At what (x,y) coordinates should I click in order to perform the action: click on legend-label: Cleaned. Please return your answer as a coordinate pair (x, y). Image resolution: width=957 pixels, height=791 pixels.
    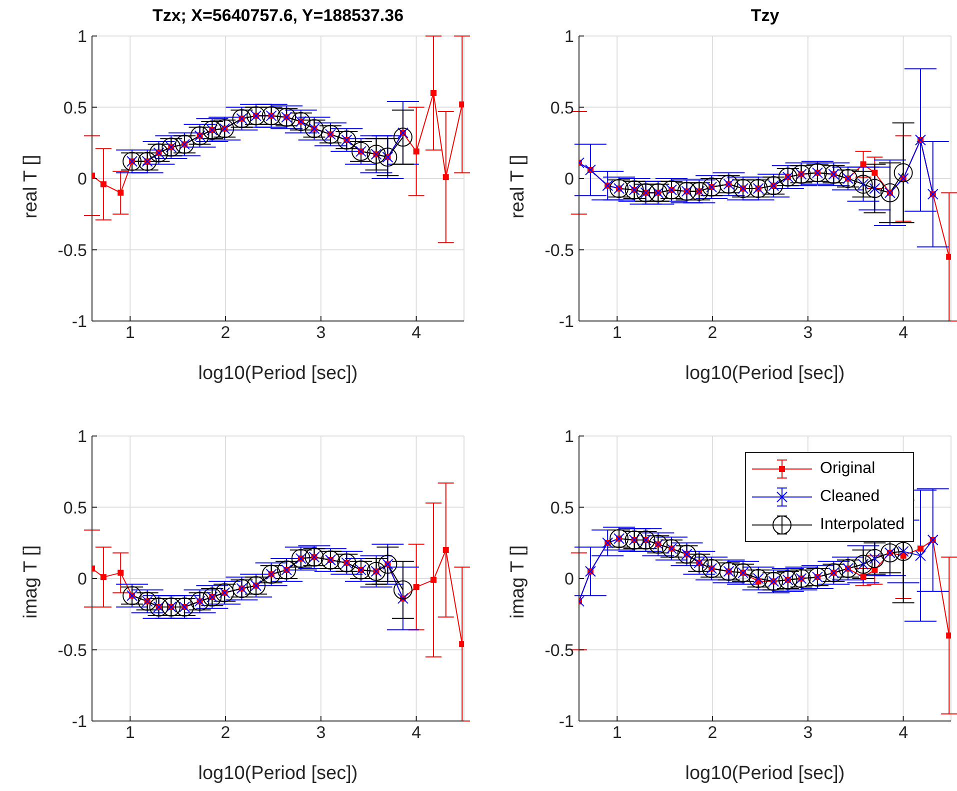
    Looking at the image, I should click on (850, 497).